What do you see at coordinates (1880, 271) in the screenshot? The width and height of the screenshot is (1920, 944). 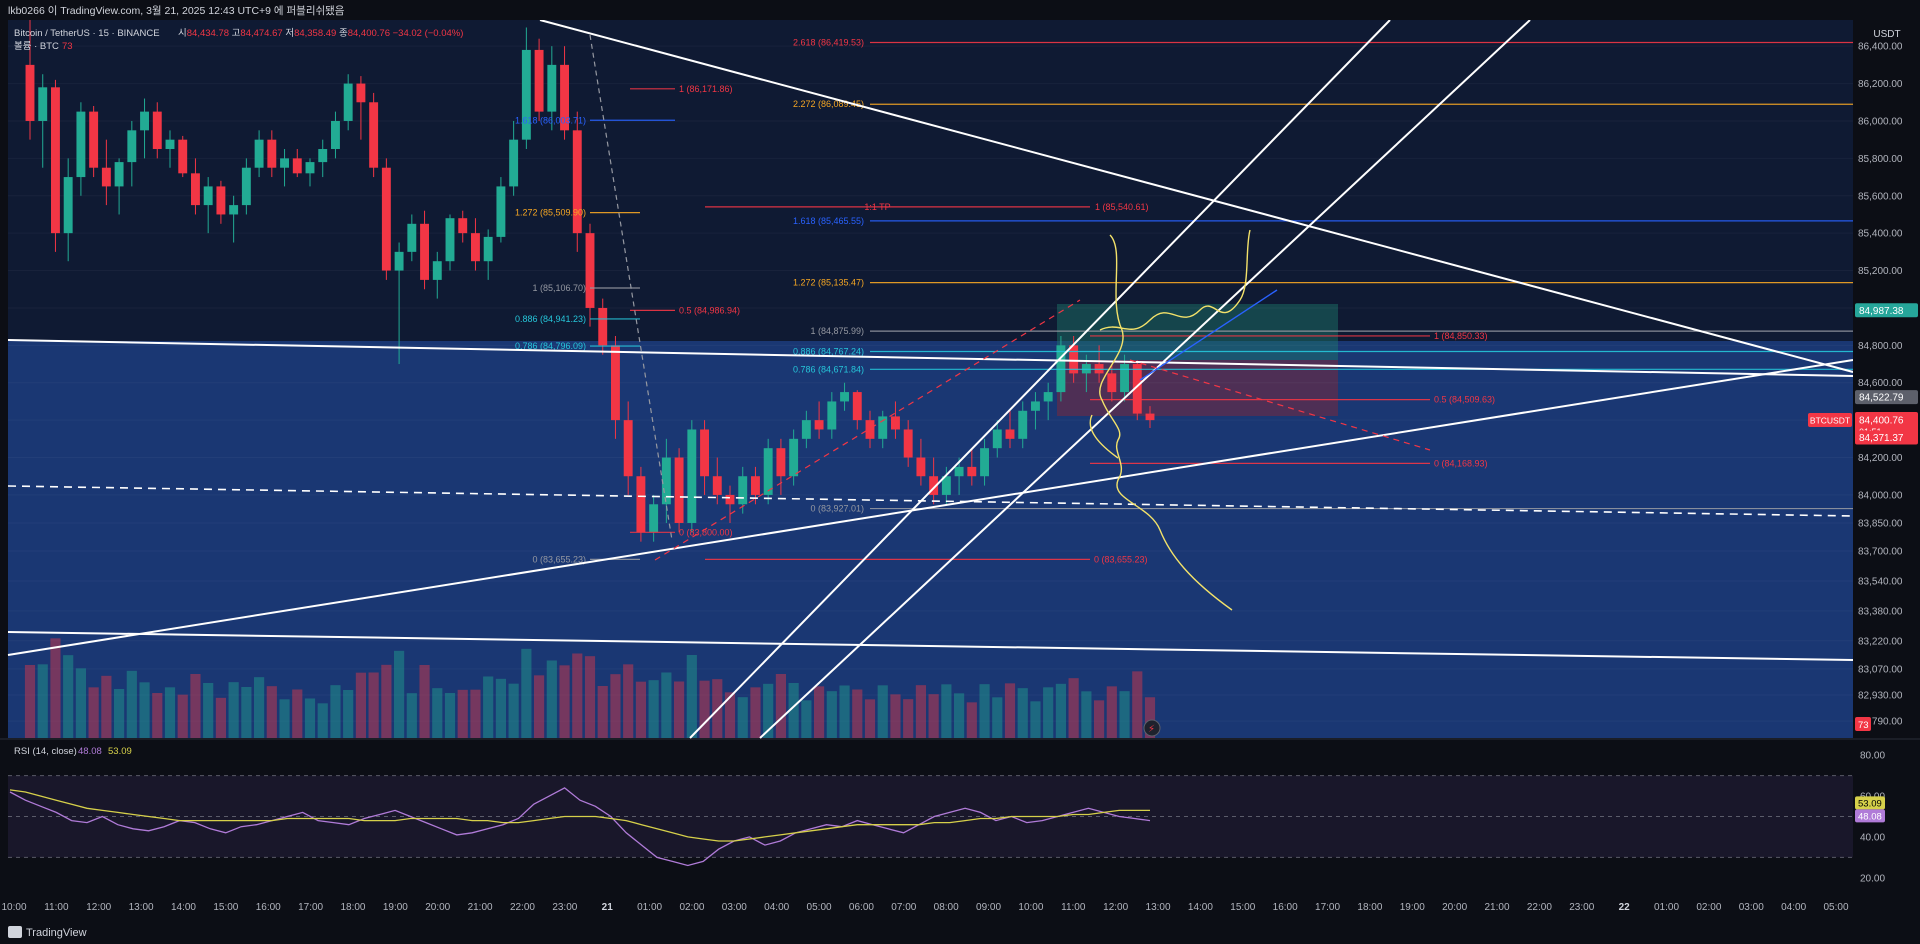 I see `price-tick-label: 85,200.00` at bounding box center [1880, 271].